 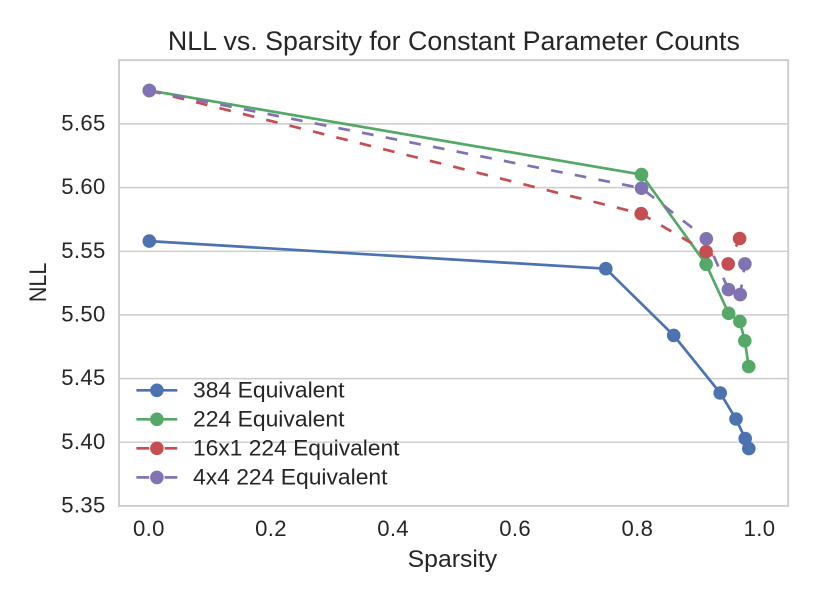 I want to click on svg-text: 384 Equivalent, so click(x=269, y=390).